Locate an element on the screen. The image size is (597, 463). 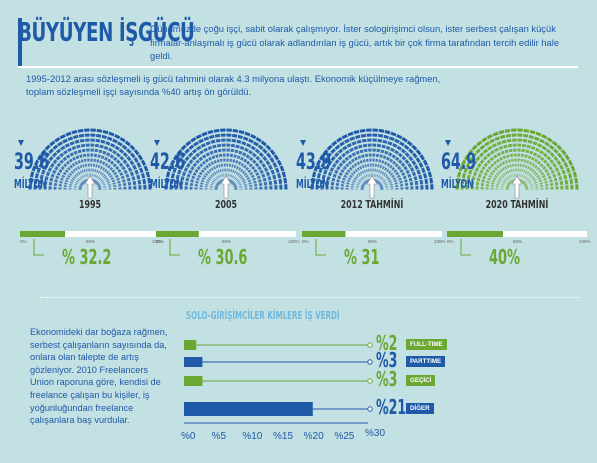
gauge-value: 43.9 is located at coordinates (314, 162).